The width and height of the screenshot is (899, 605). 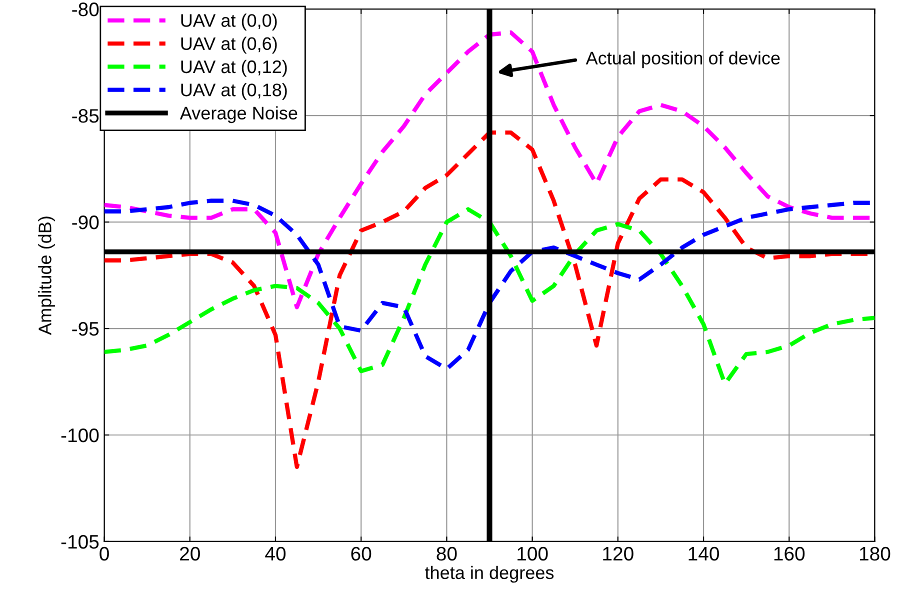 What do you see at coordinates (190, 553) in the screenshot?
I see `x-tick-label: 20` at bounding box center [190, 553].